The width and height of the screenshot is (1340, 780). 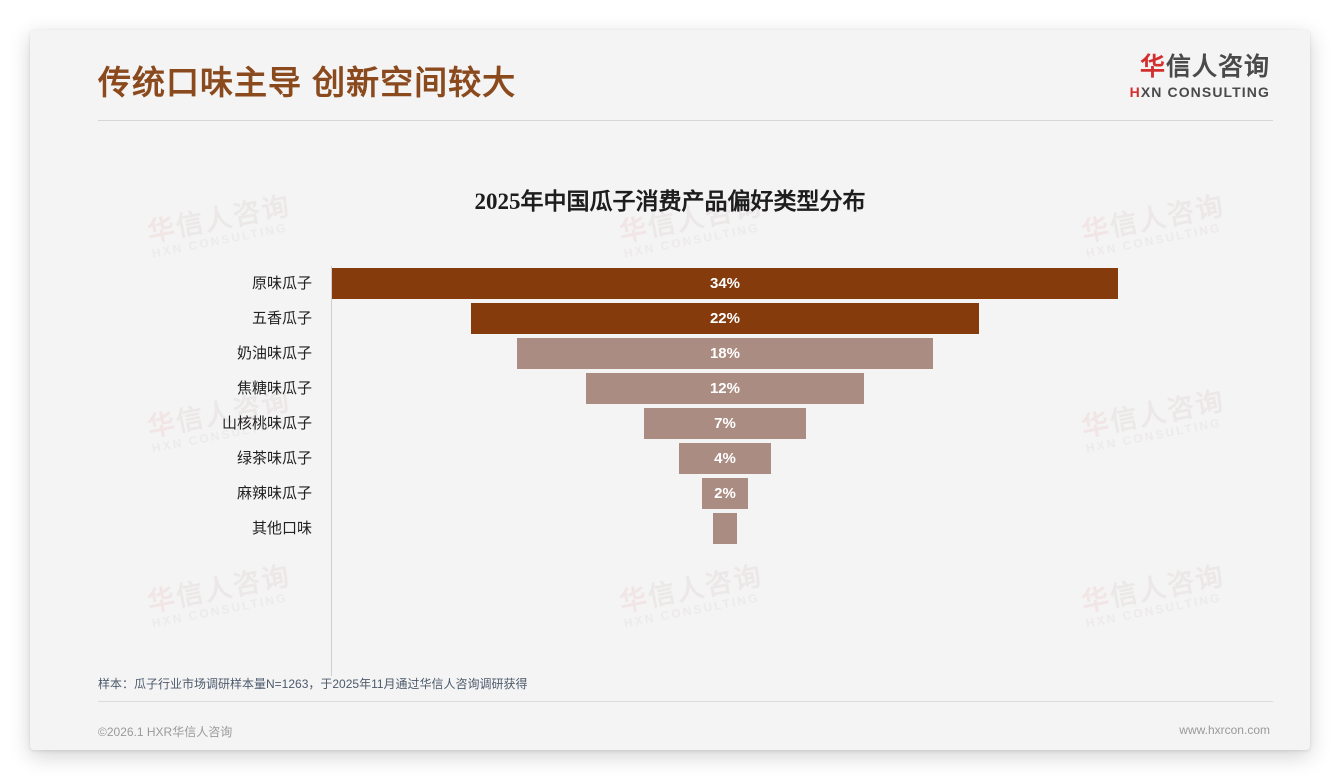 I want to click on brand-logo: 华信人咨询 HXN CONSULTING, so click(x=1200, y=76).